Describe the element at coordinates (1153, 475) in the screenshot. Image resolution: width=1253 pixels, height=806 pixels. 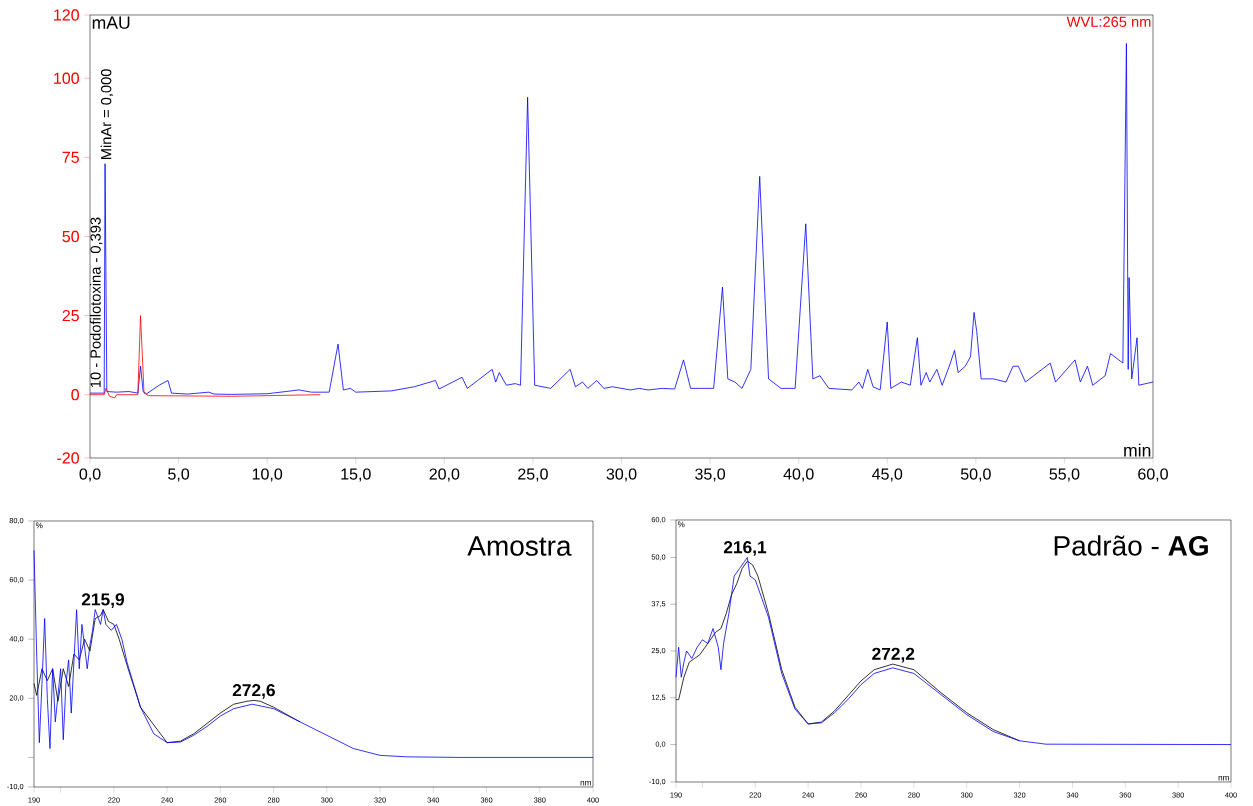
I see `x-tick-label: 60,0` at that location.